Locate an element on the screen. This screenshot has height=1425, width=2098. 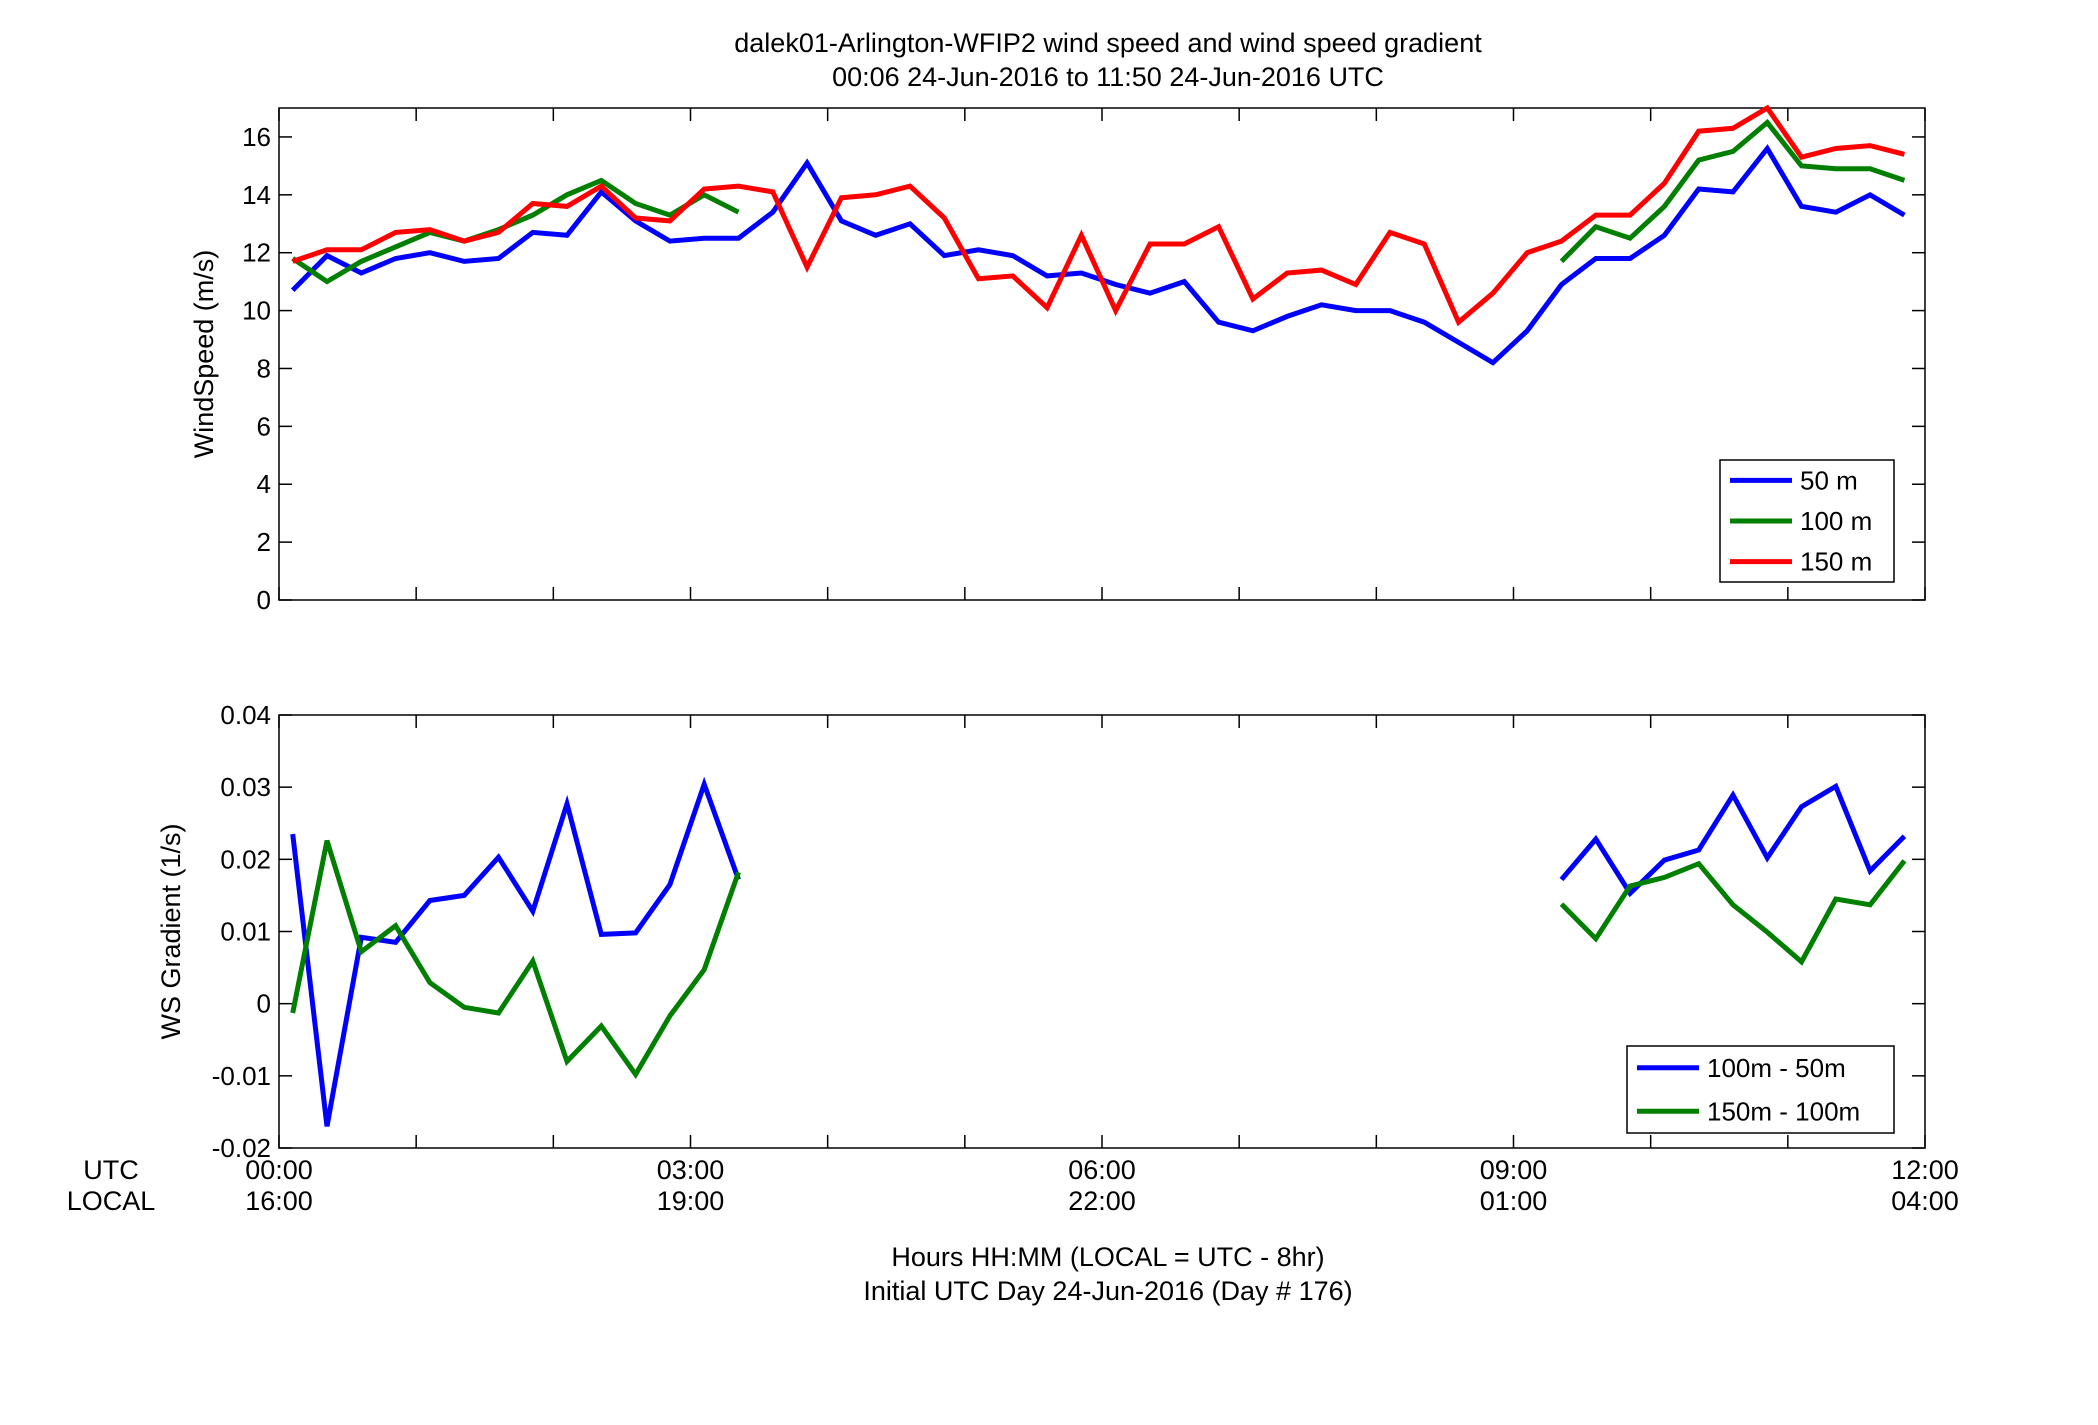
series-line-50m is located at coordinates (1098, 255).